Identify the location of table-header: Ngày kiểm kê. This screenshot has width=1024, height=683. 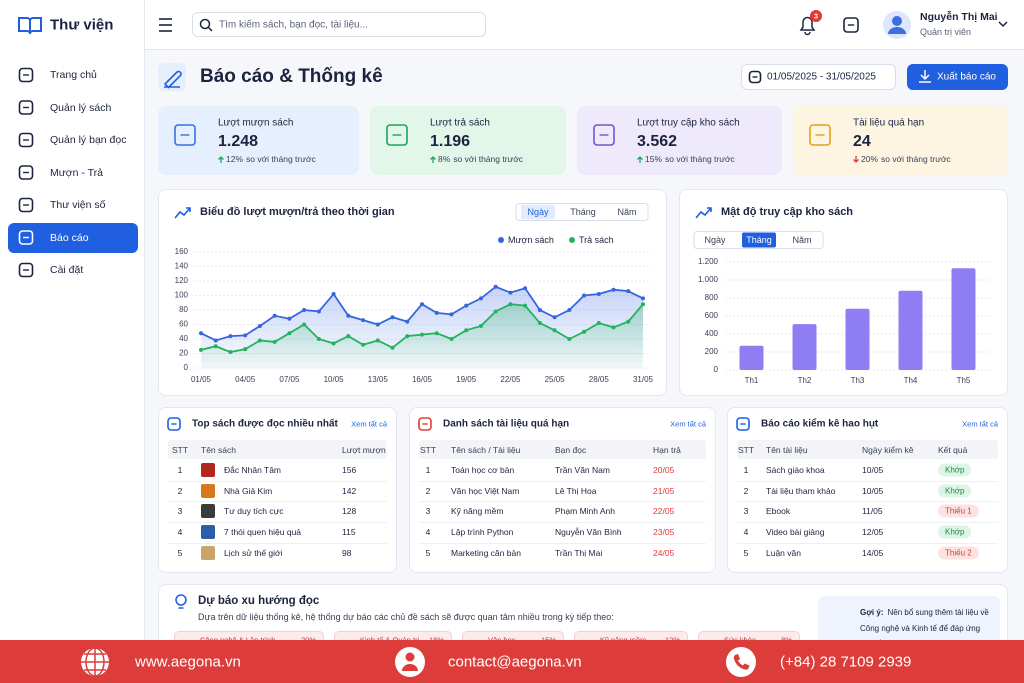
(888, 449).